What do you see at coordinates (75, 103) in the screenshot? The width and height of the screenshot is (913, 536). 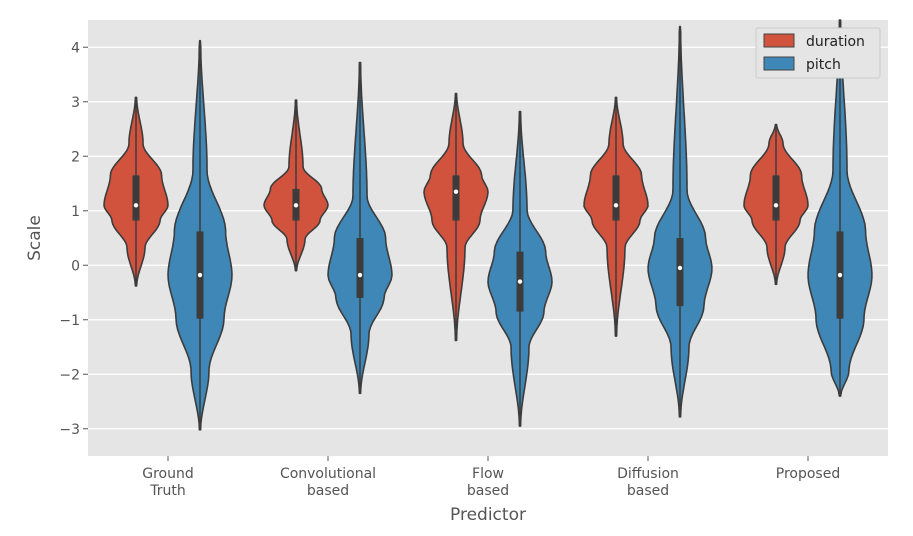 I see `y-tick-label: 3` at bounding box center [75, 103].